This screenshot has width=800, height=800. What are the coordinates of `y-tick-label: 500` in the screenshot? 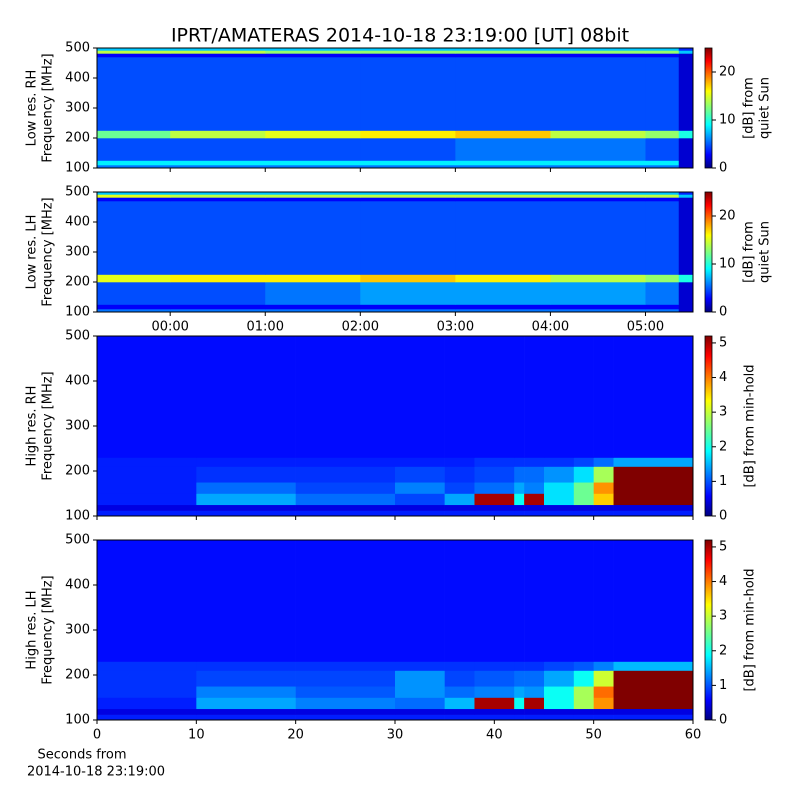 It's located at (77, 336).